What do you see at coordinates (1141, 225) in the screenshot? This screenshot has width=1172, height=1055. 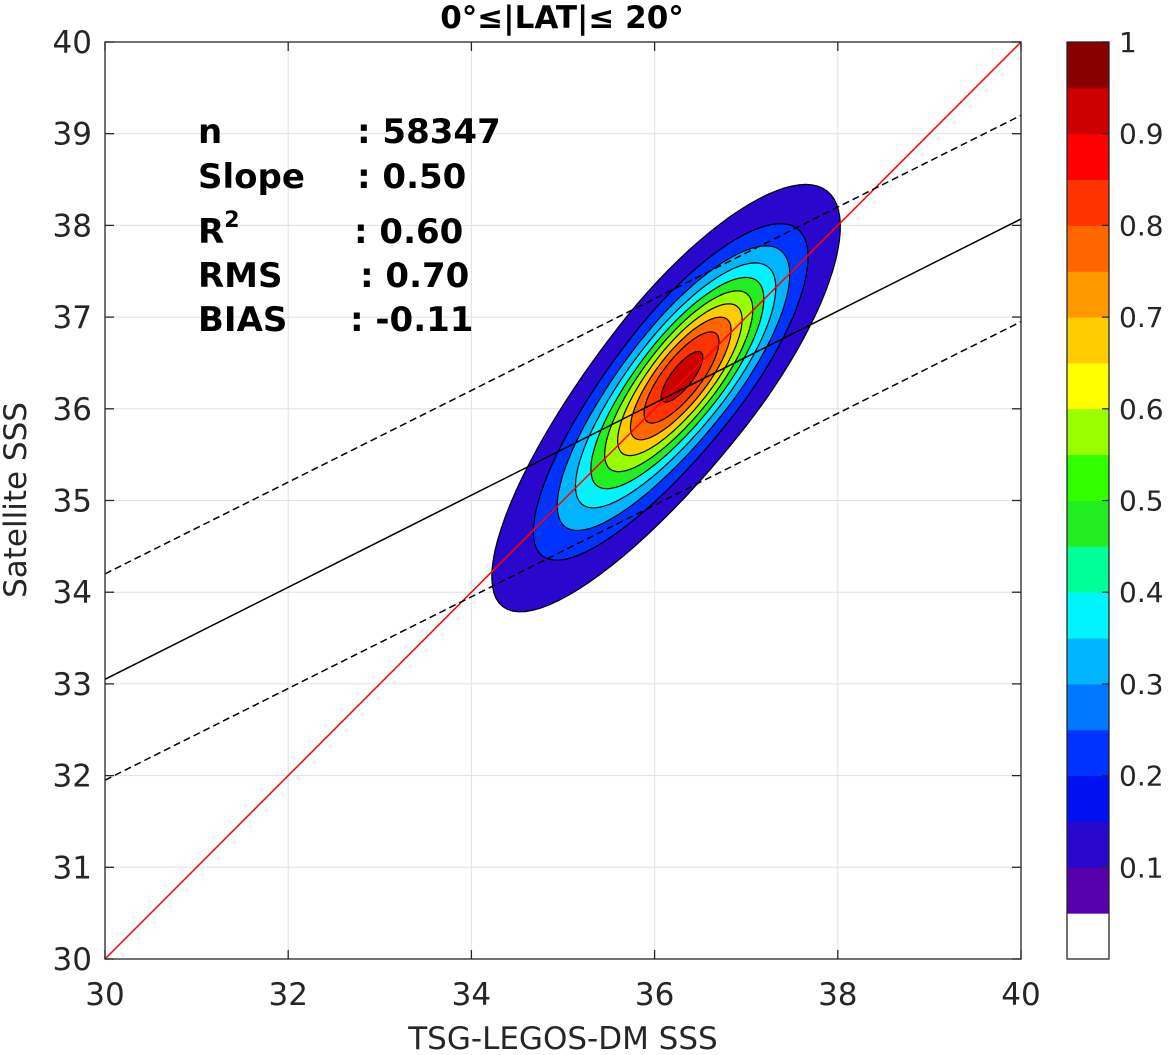 I see `colorbar-tick-label-7: 0.8` at bounding box center [1141, 225].